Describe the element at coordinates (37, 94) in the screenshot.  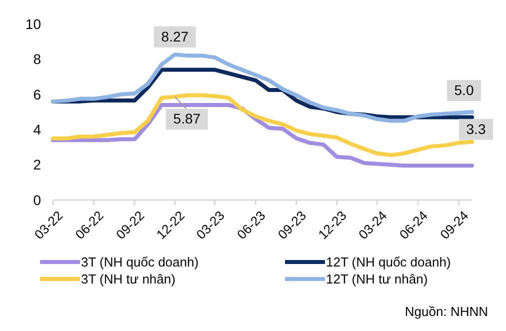
I see `y-tick-label: 6` at that location.